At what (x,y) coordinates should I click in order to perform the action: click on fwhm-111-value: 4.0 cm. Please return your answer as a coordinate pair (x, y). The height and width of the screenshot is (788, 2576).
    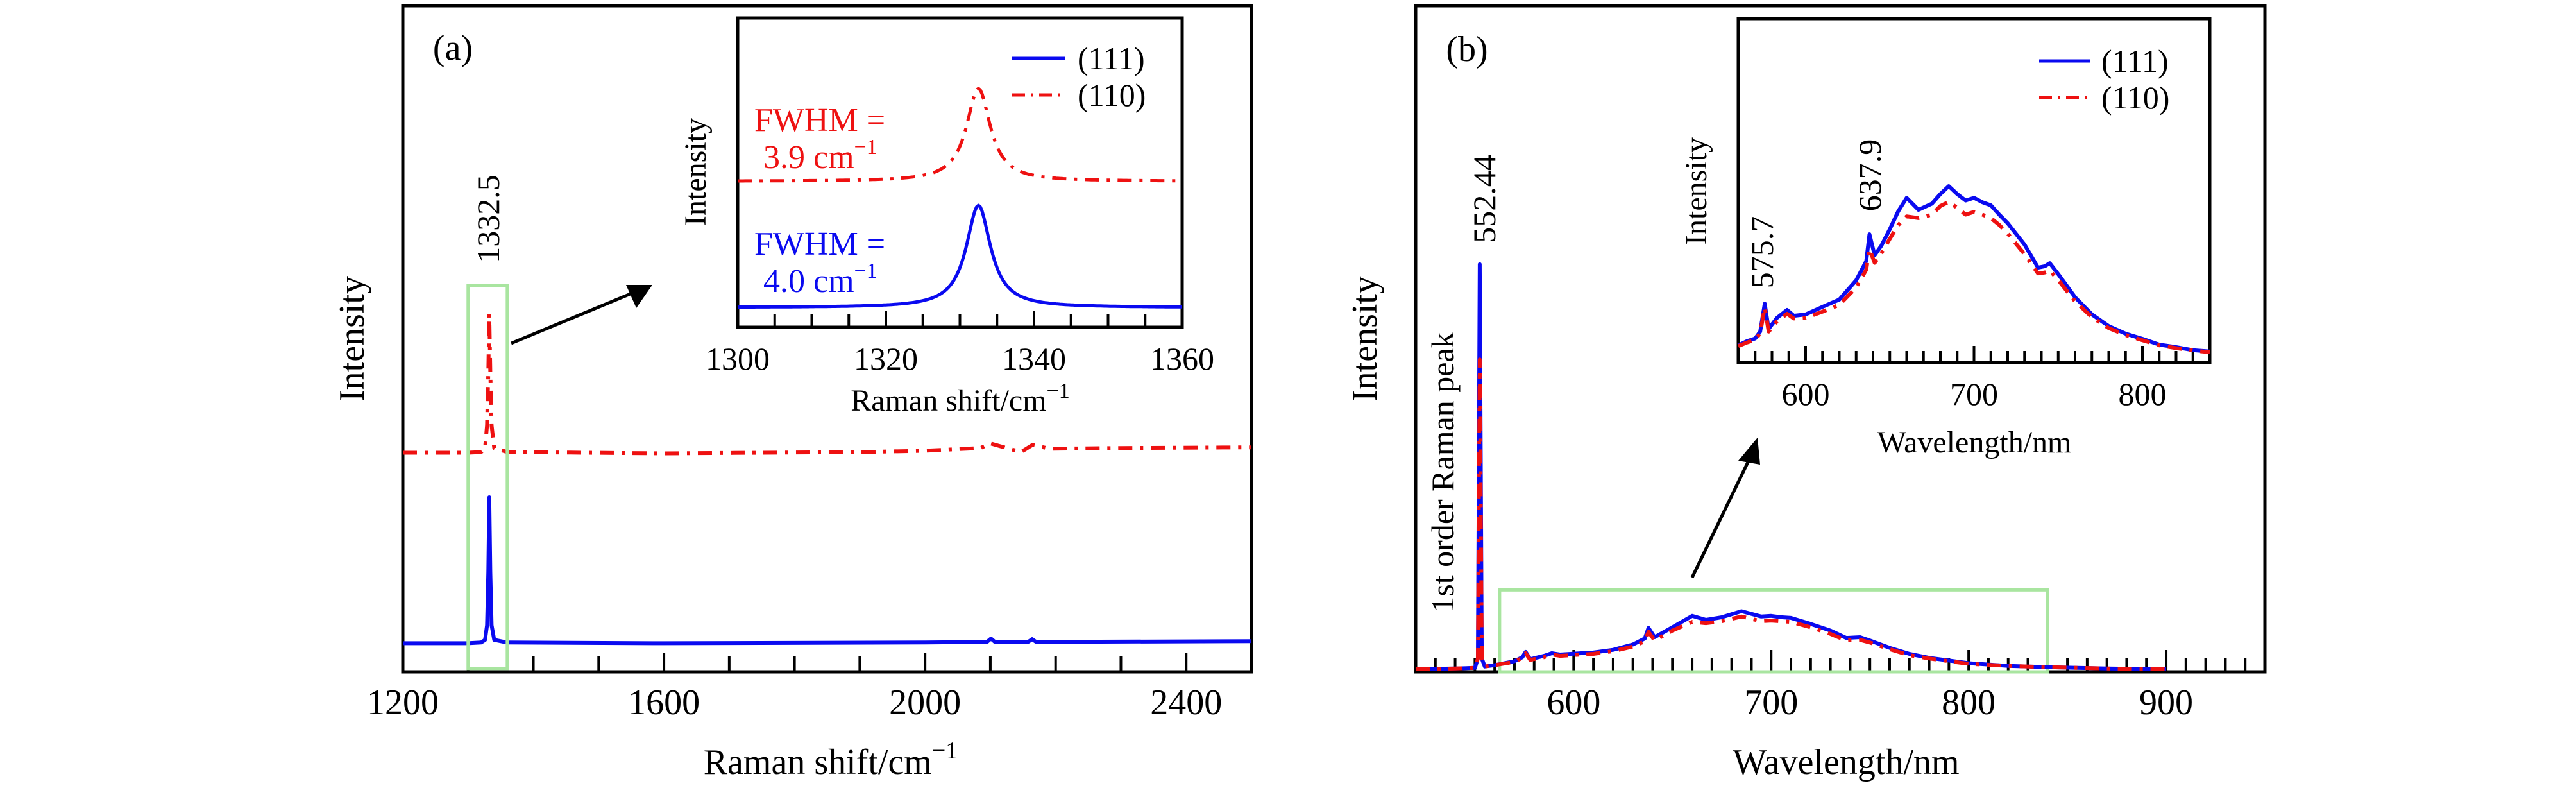
    Looking at the image, I should click on (808, 281).